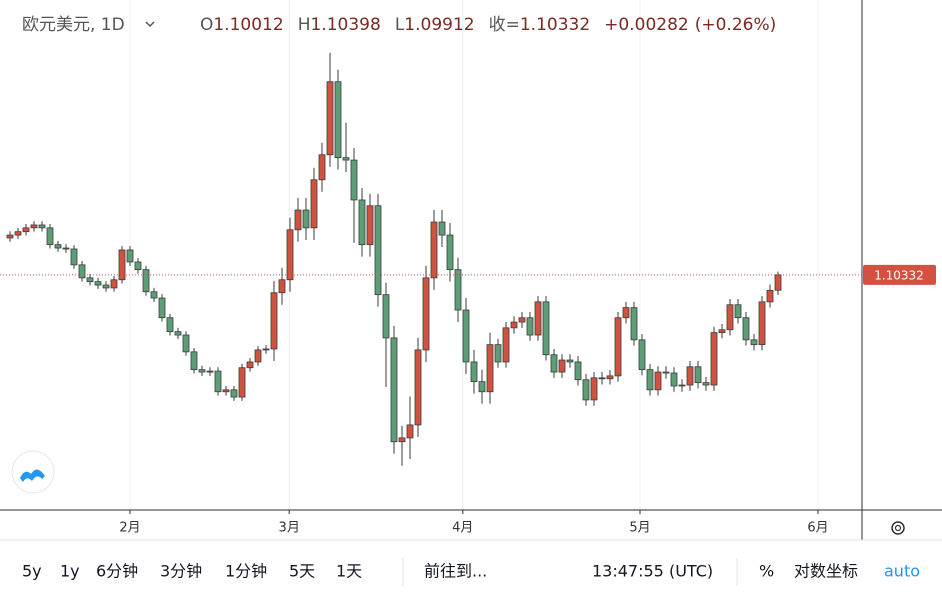  I want to click on x-tick-label: 2月, so click(129, 528).